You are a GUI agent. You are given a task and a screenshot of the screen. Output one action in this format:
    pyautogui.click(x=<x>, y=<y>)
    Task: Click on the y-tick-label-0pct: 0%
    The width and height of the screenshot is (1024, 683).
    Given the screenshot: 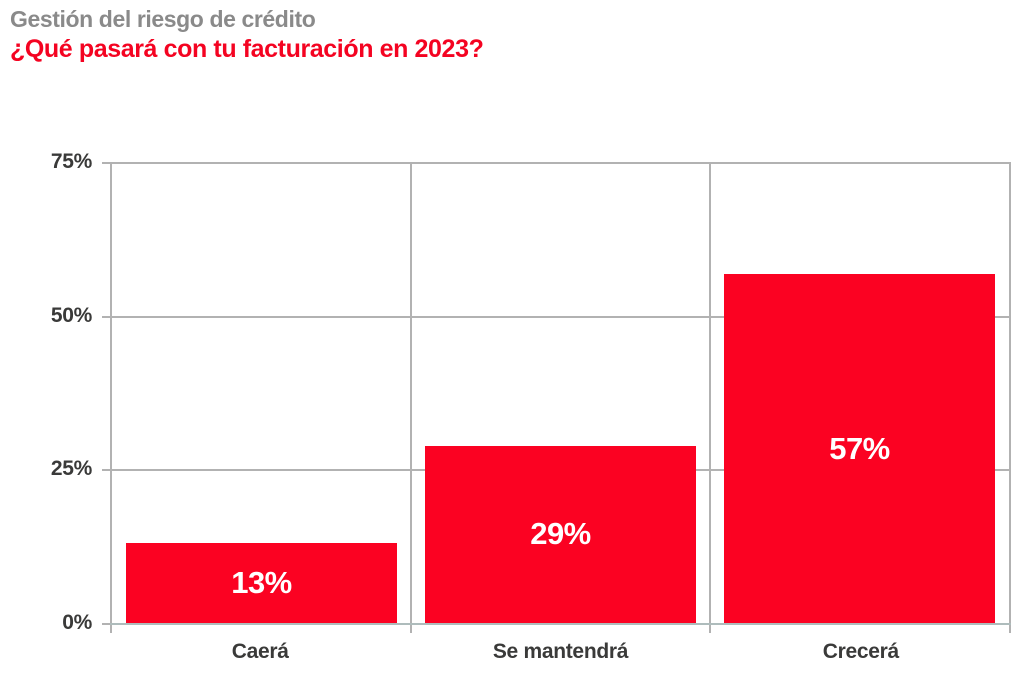 What is the action you would take?
    pyautogui.click(x=77, y=622)
    